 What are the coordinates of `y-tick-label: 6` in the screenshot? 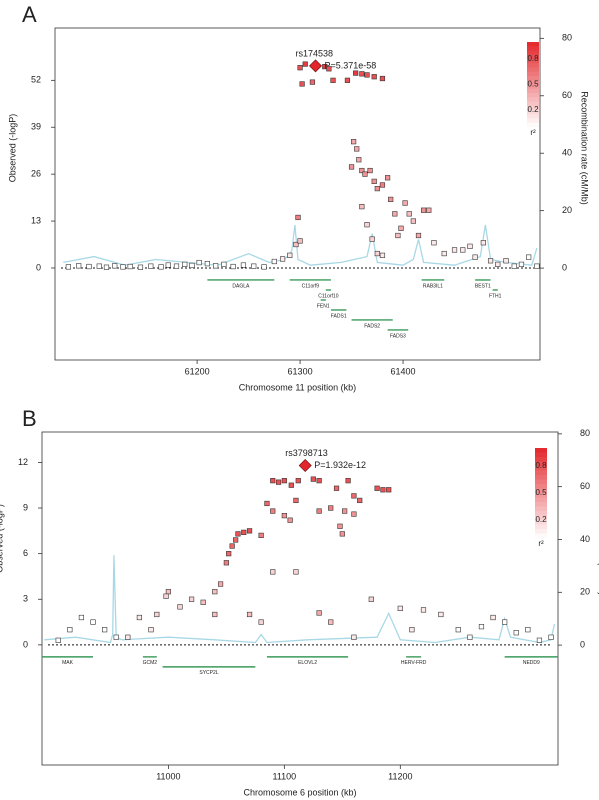 It's located at (25, 553).